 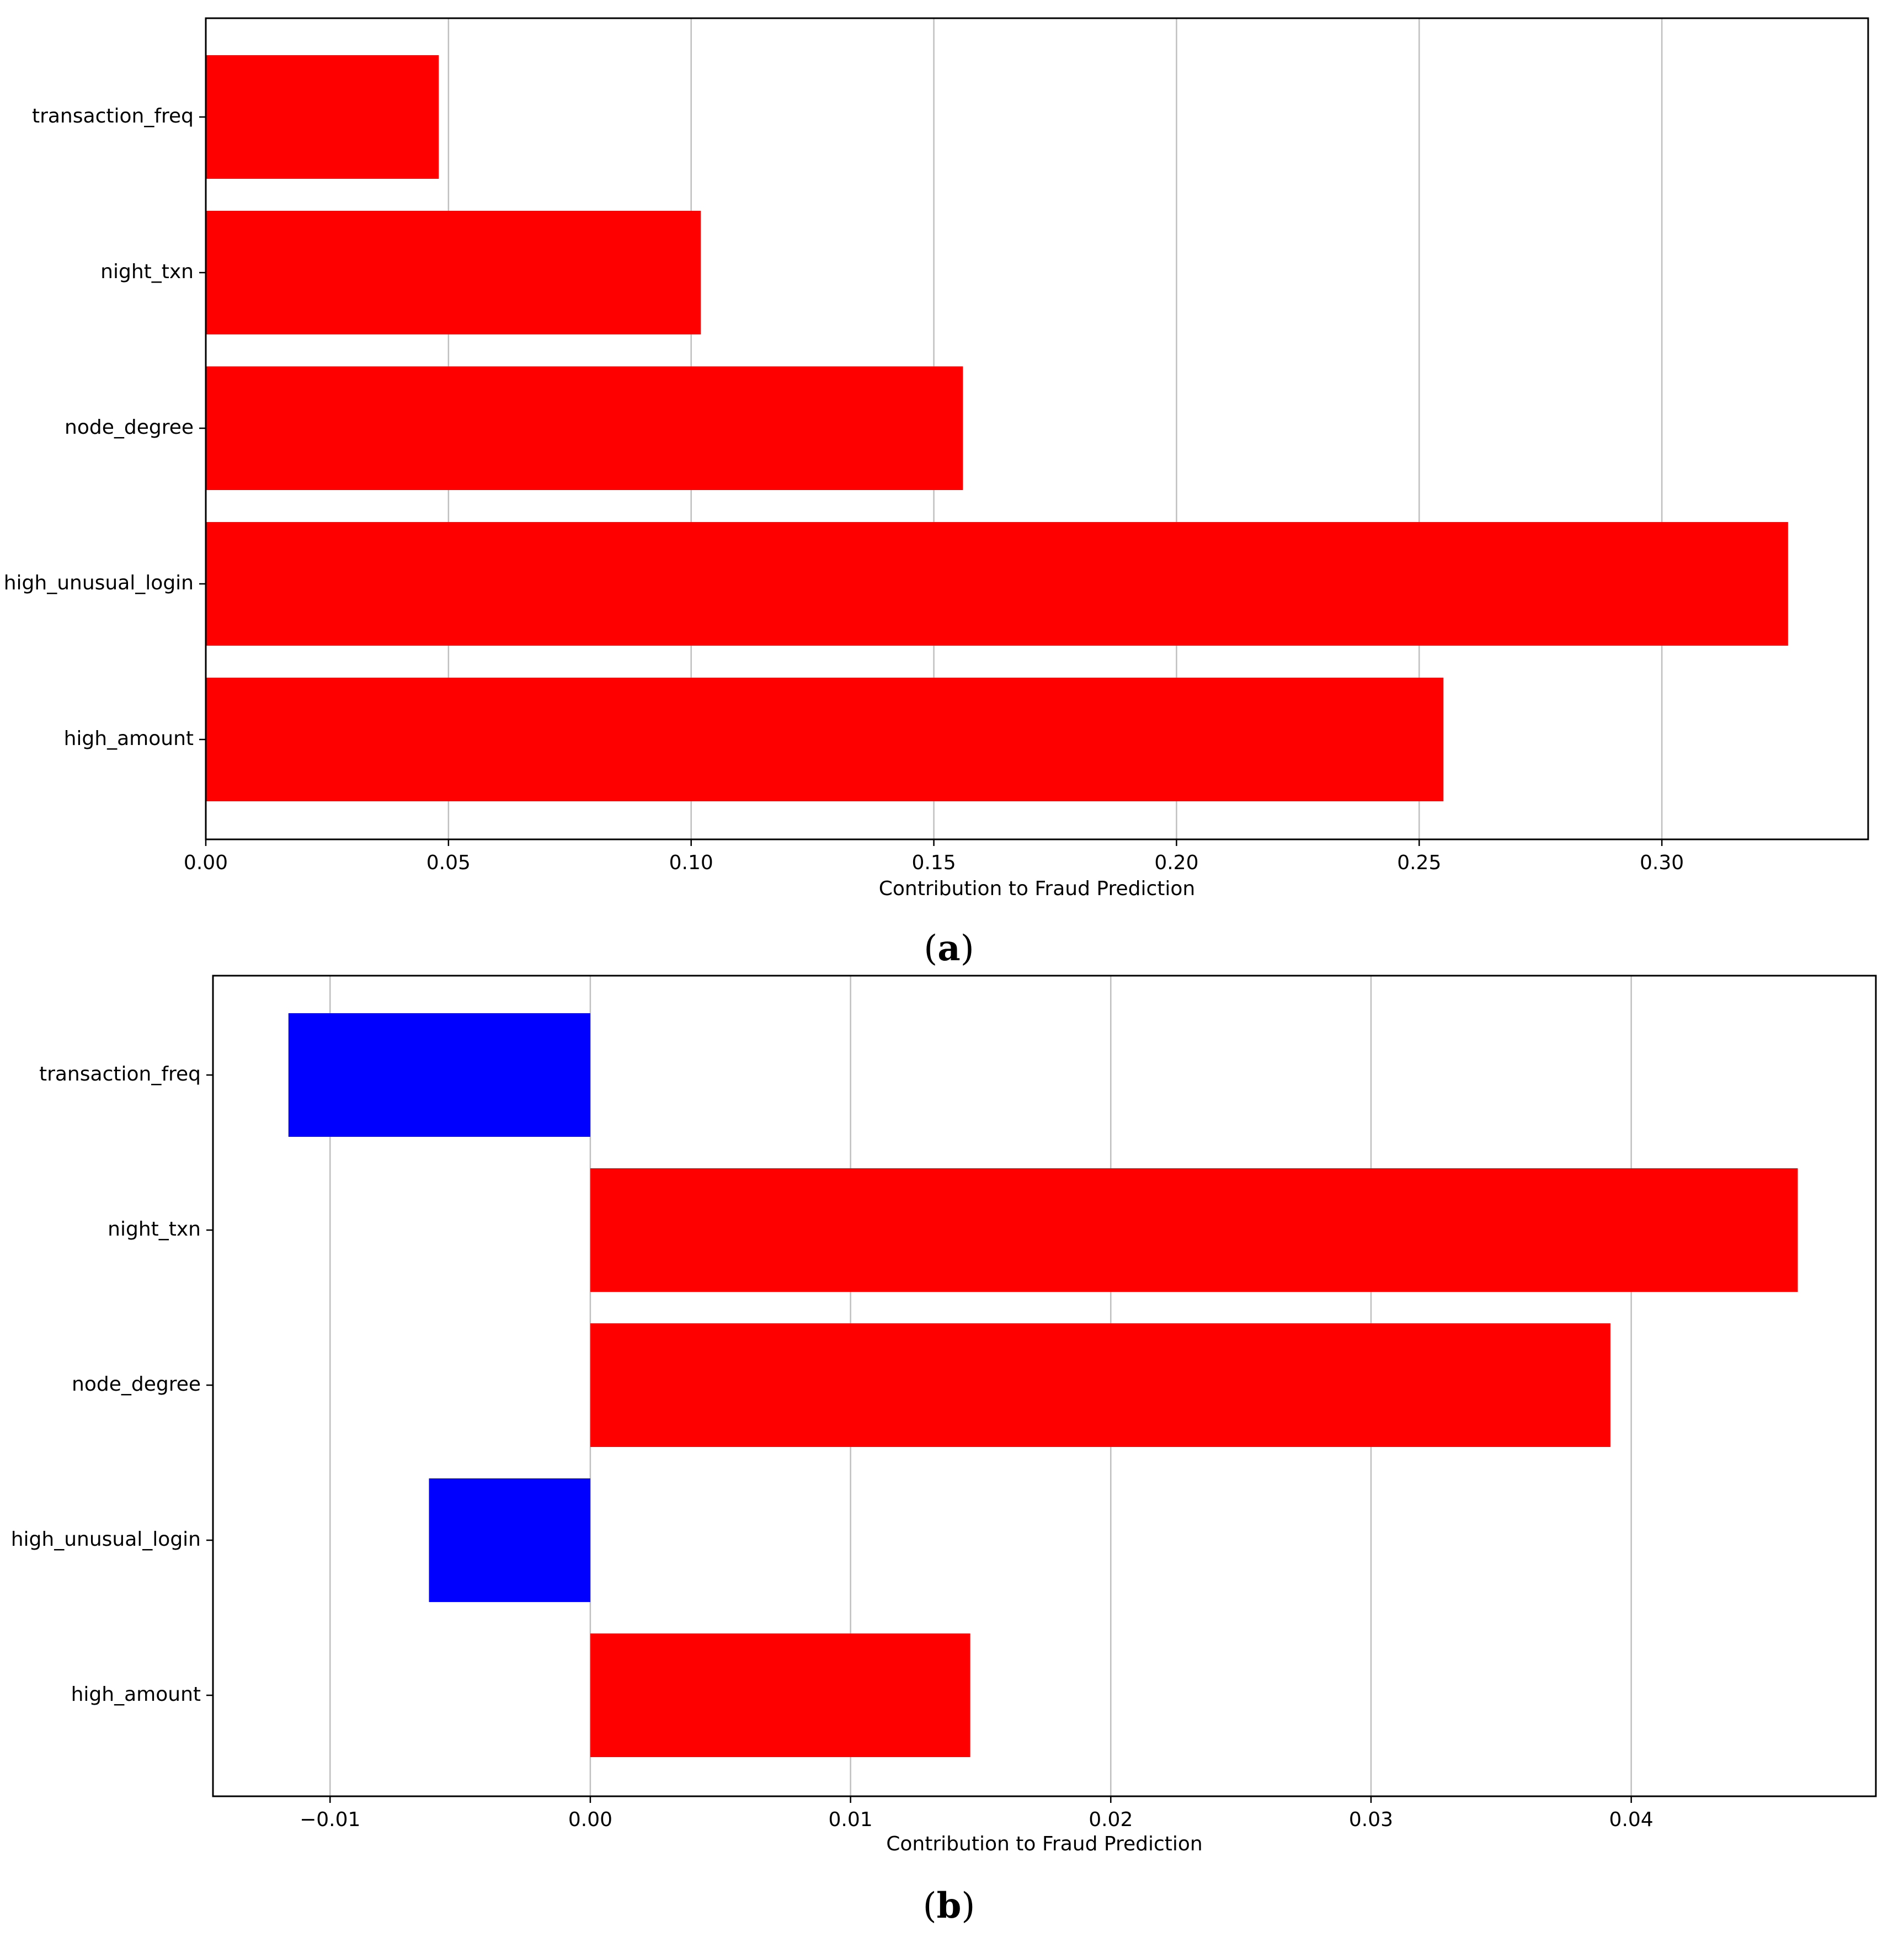 I want to click on xtick-label: 0.25, so click(x=1419, y=863).